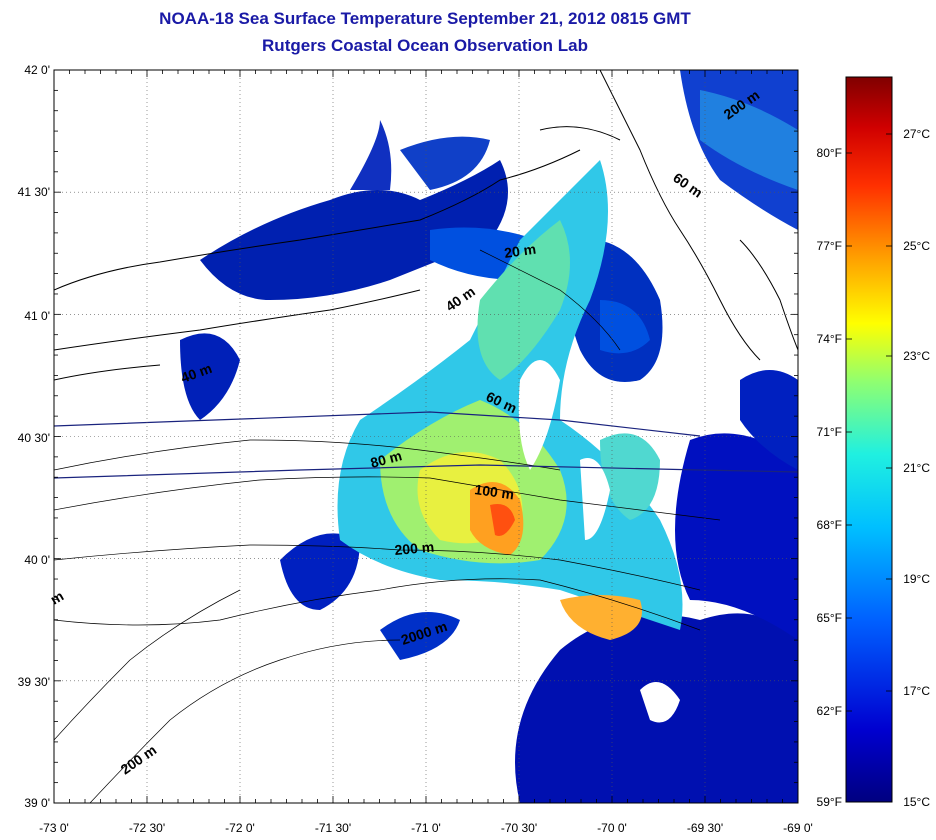 The image size is (936, 840). What do you see at coordinates (869, 468) in the screenshot?
I see `colorbar-ticks` at bounding box center [869, 468].